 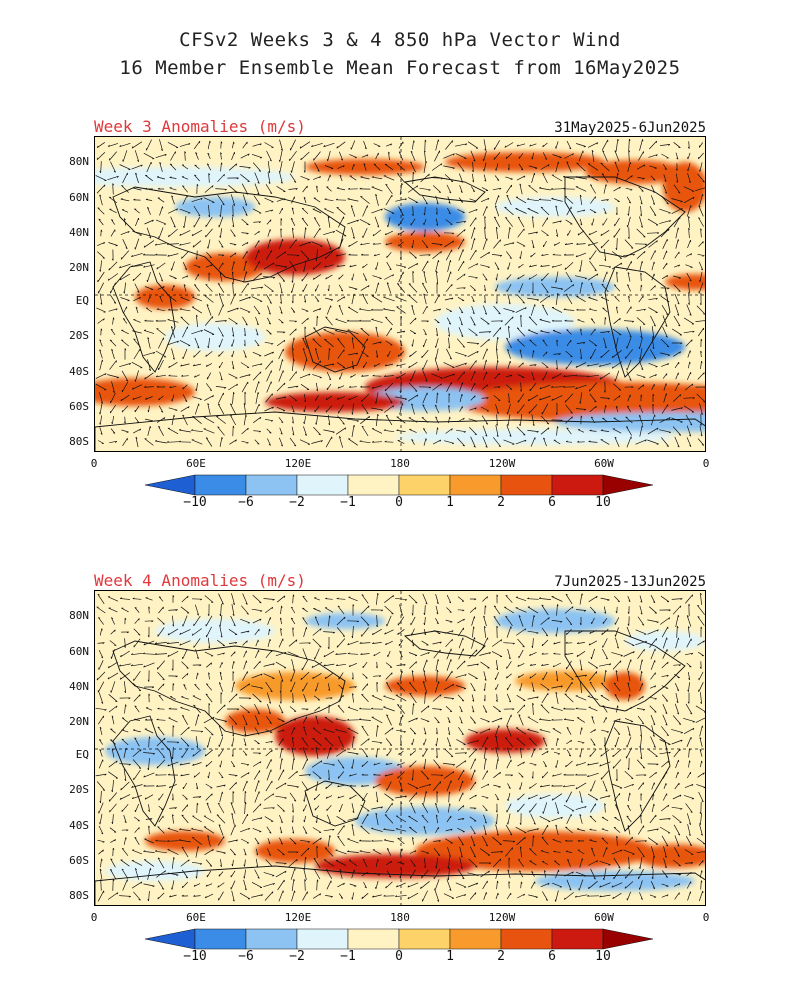 I want to click on colorbar-label: −2, so click(x=297, y=956).